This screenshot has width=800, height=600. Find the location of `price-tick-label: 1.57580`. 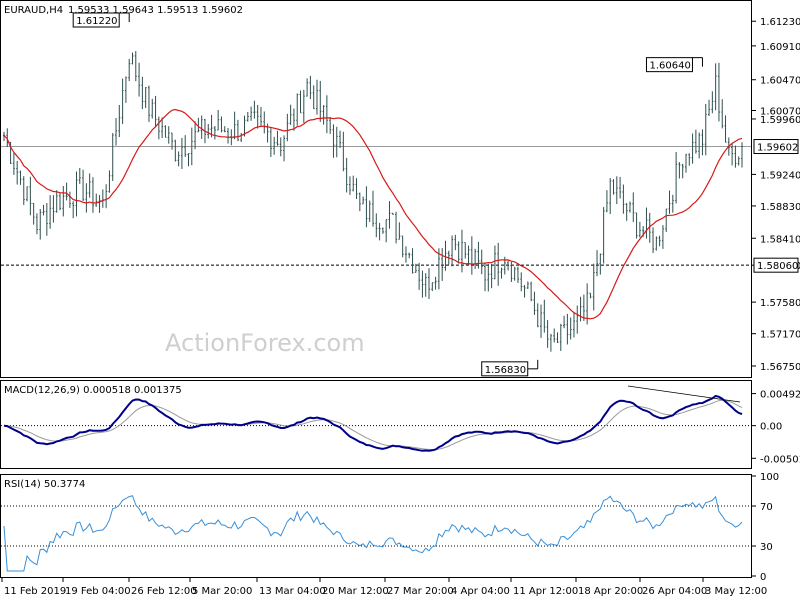

price-tick-label: 1.57580 is located at coordinates (780, 303).